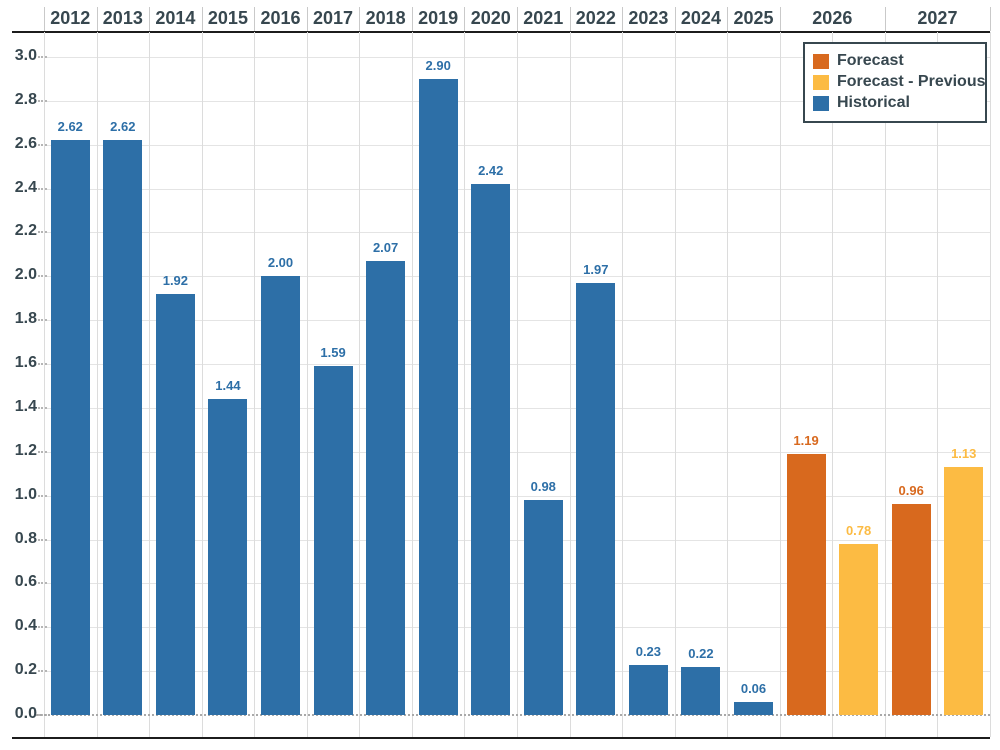 The image size is (1000, 750). Describe the element at coordinates (543, 607) in the screenshot. I see `bar-2021-historical` at that location.